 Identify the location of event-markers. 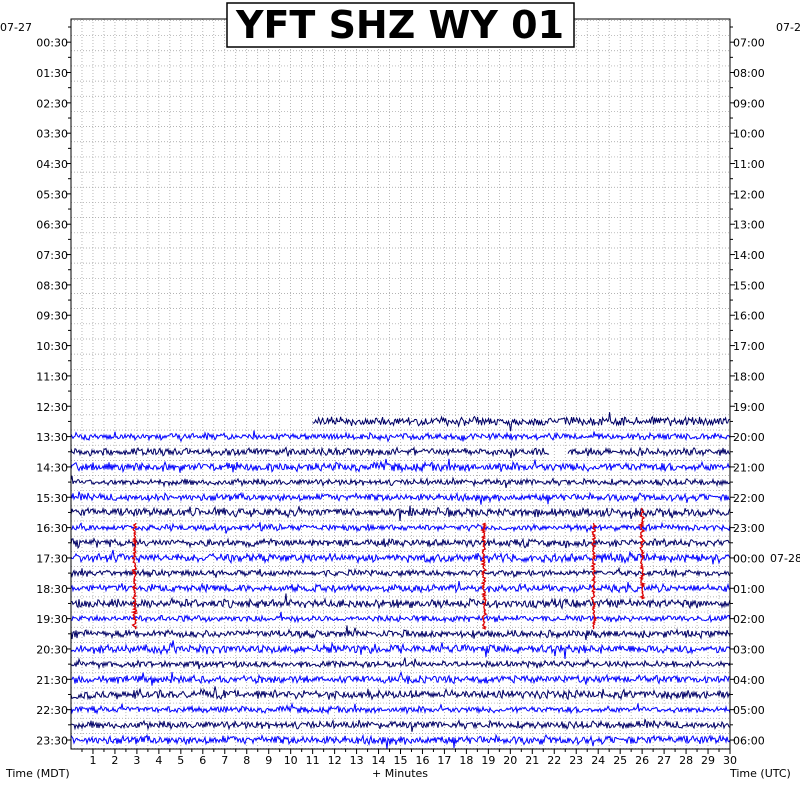
(388, 568).